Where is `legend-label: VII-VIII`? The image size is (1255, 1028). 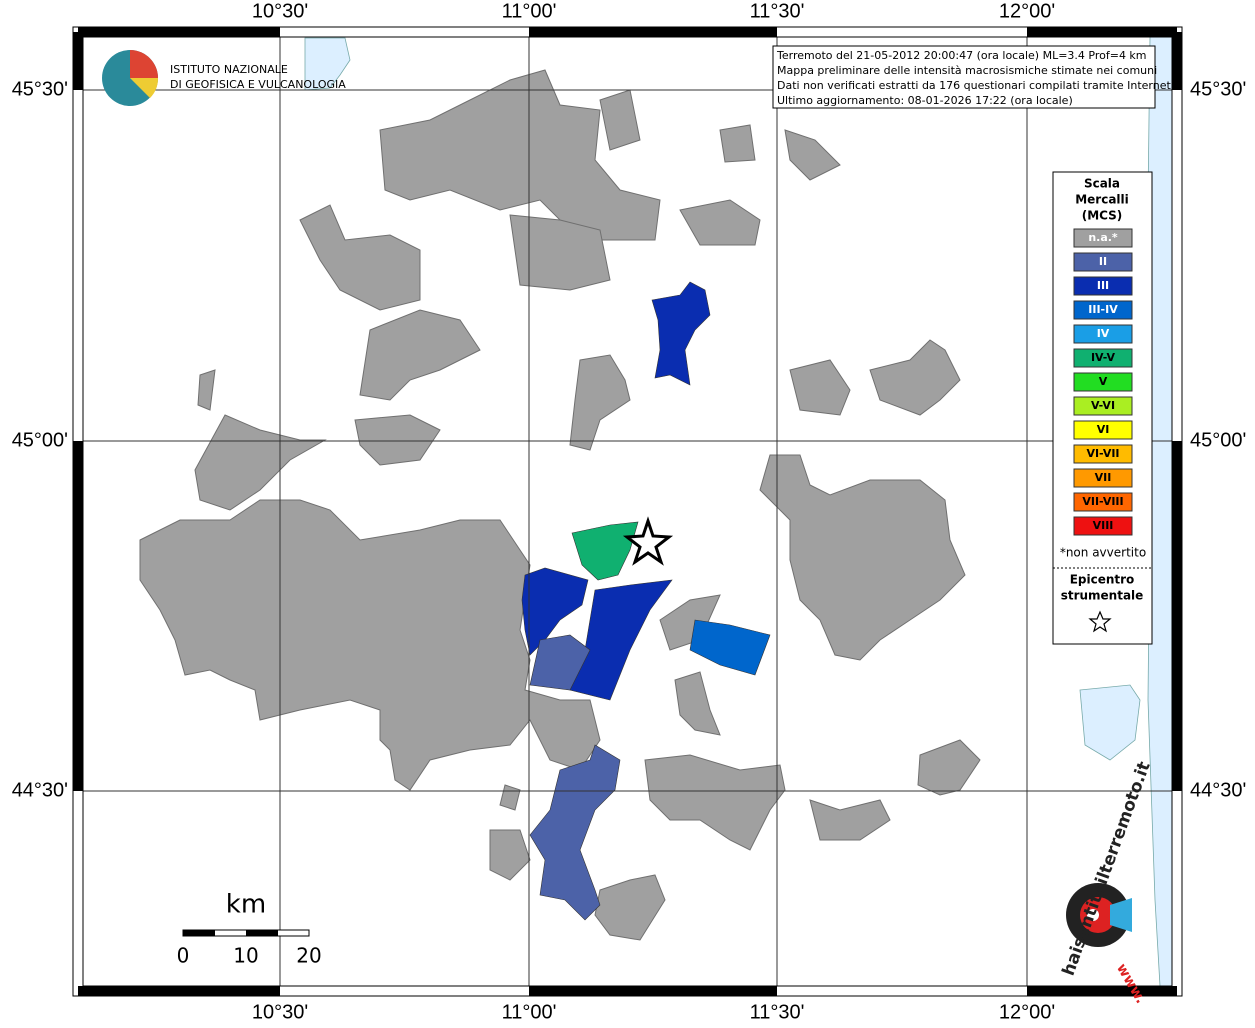
legend-label: VII-VIII is located at coordinates (1102, 501).